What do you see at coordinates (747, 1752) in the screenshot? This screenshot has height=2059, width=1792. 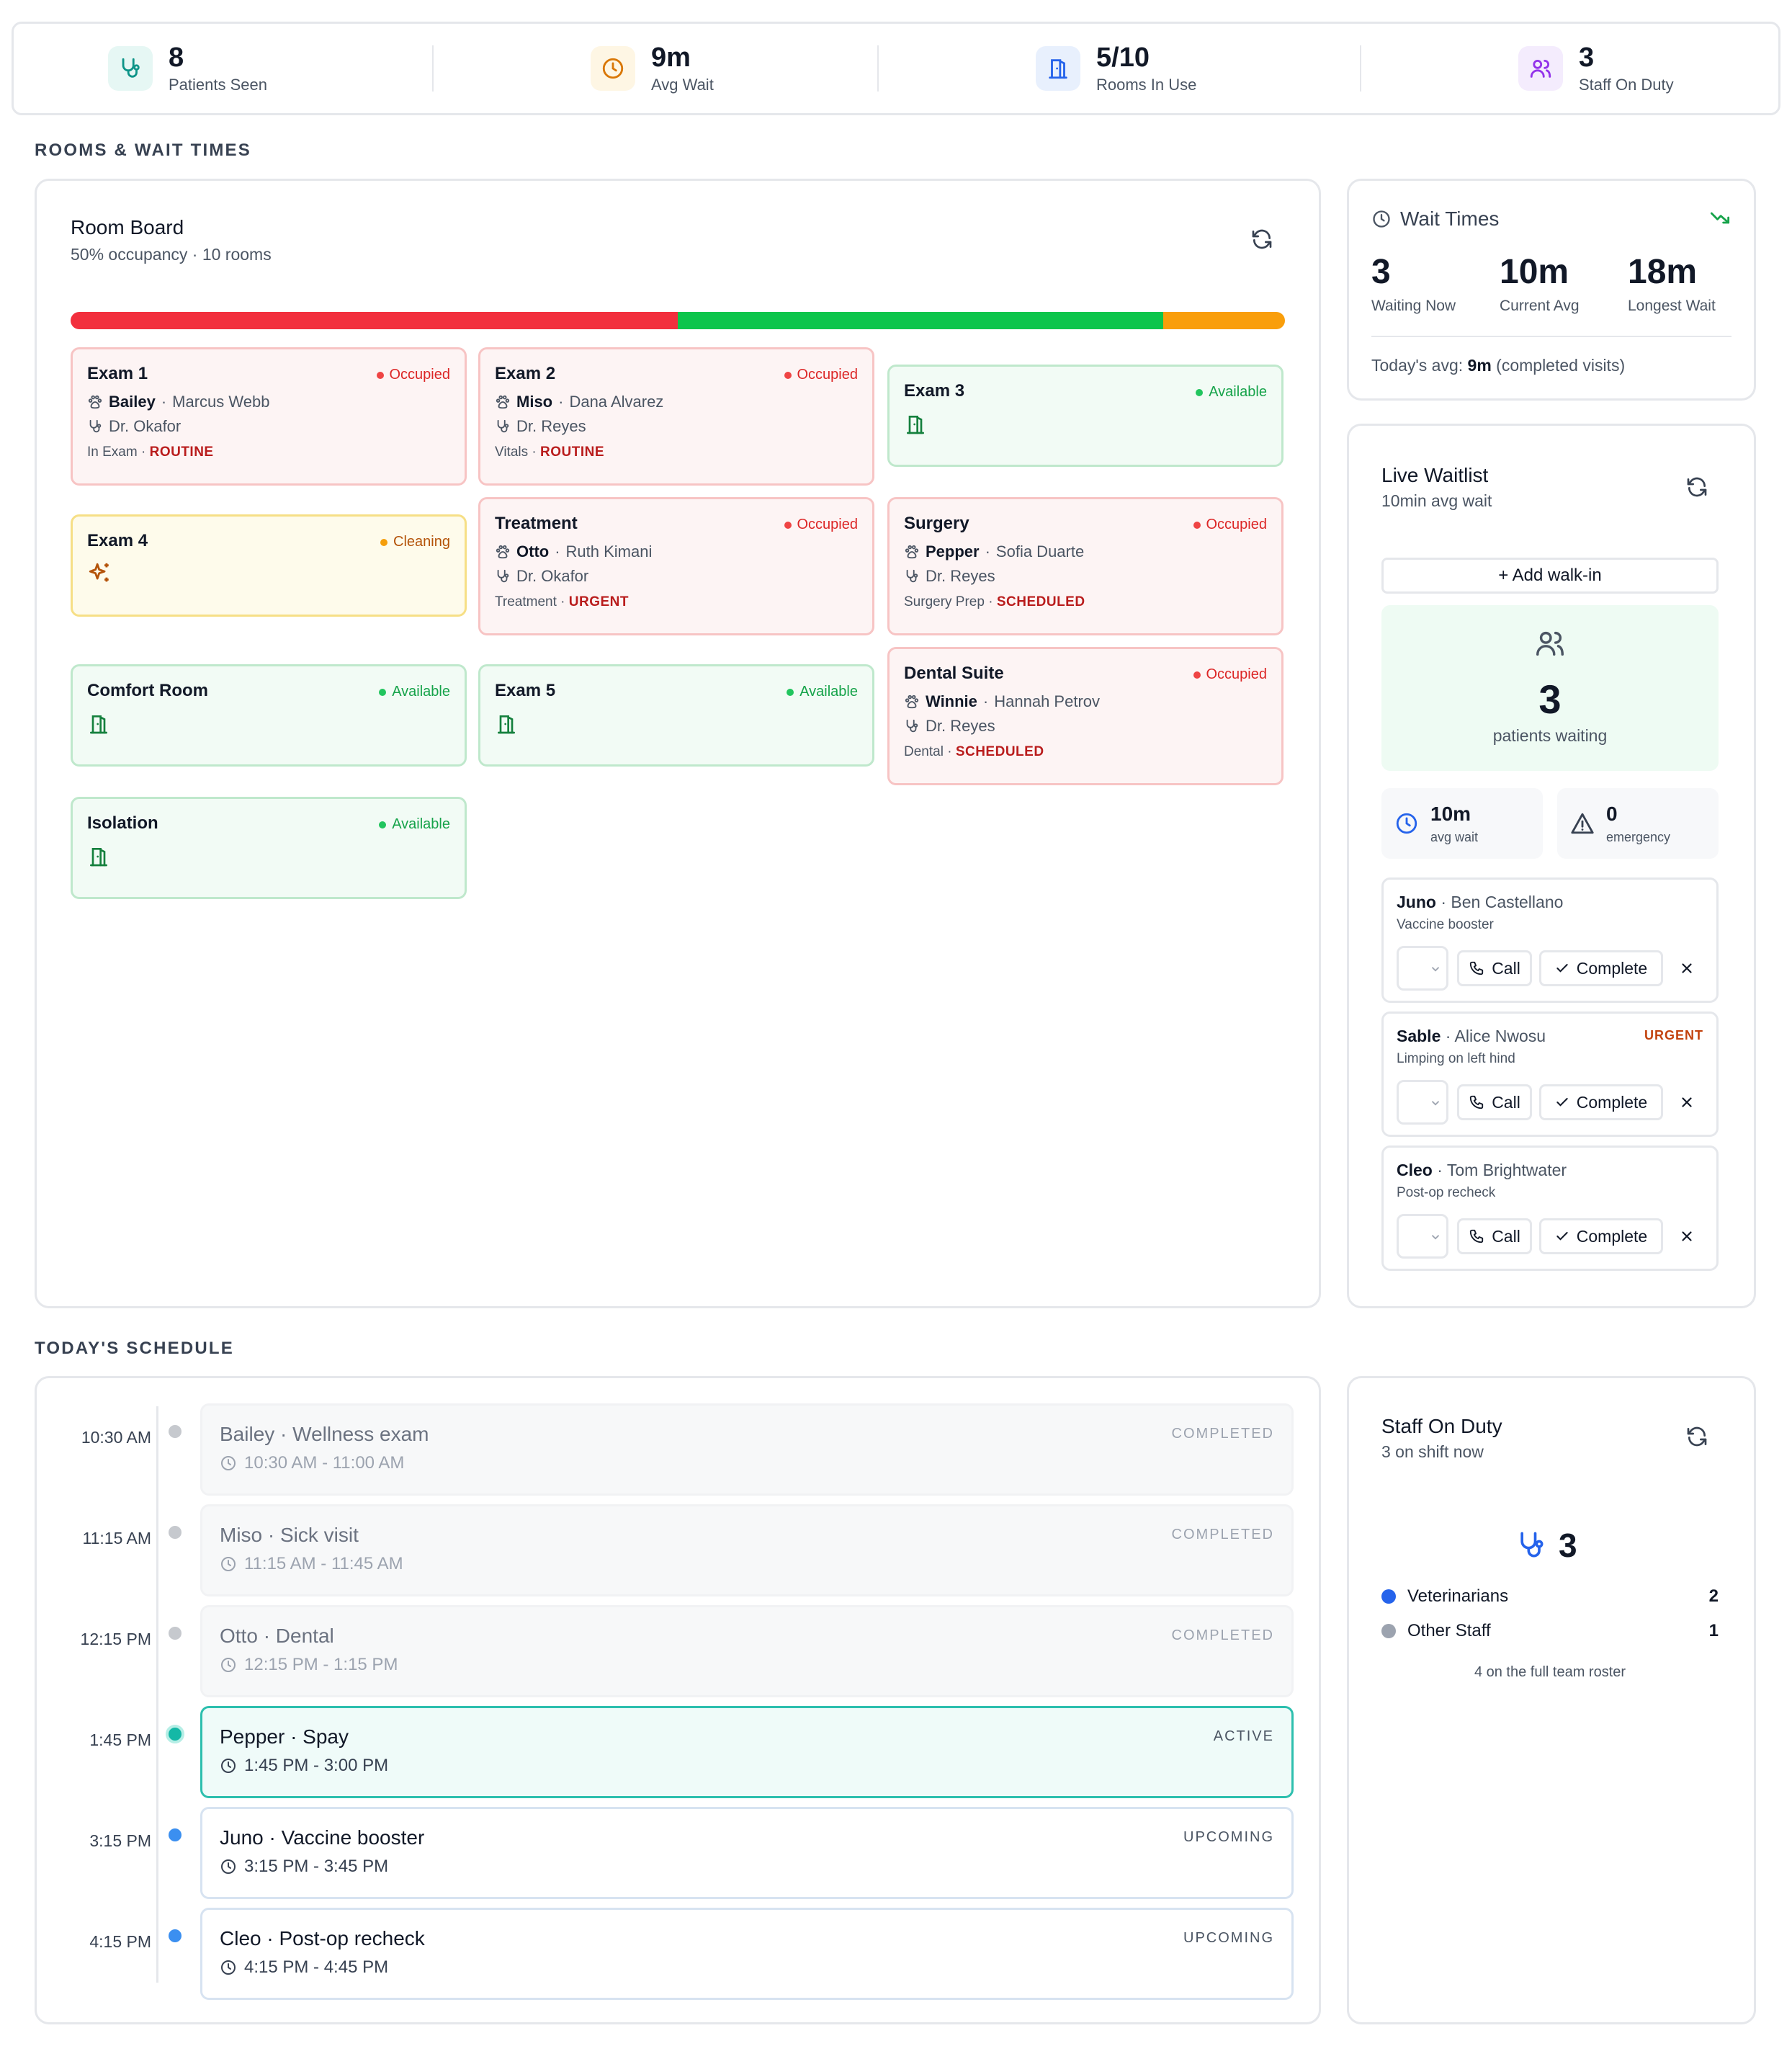 I see `schedule-item-active: Pepper · Spay 1:45 PM - 3:00 PM ACTIVE` at bounding box center [747, 1752].